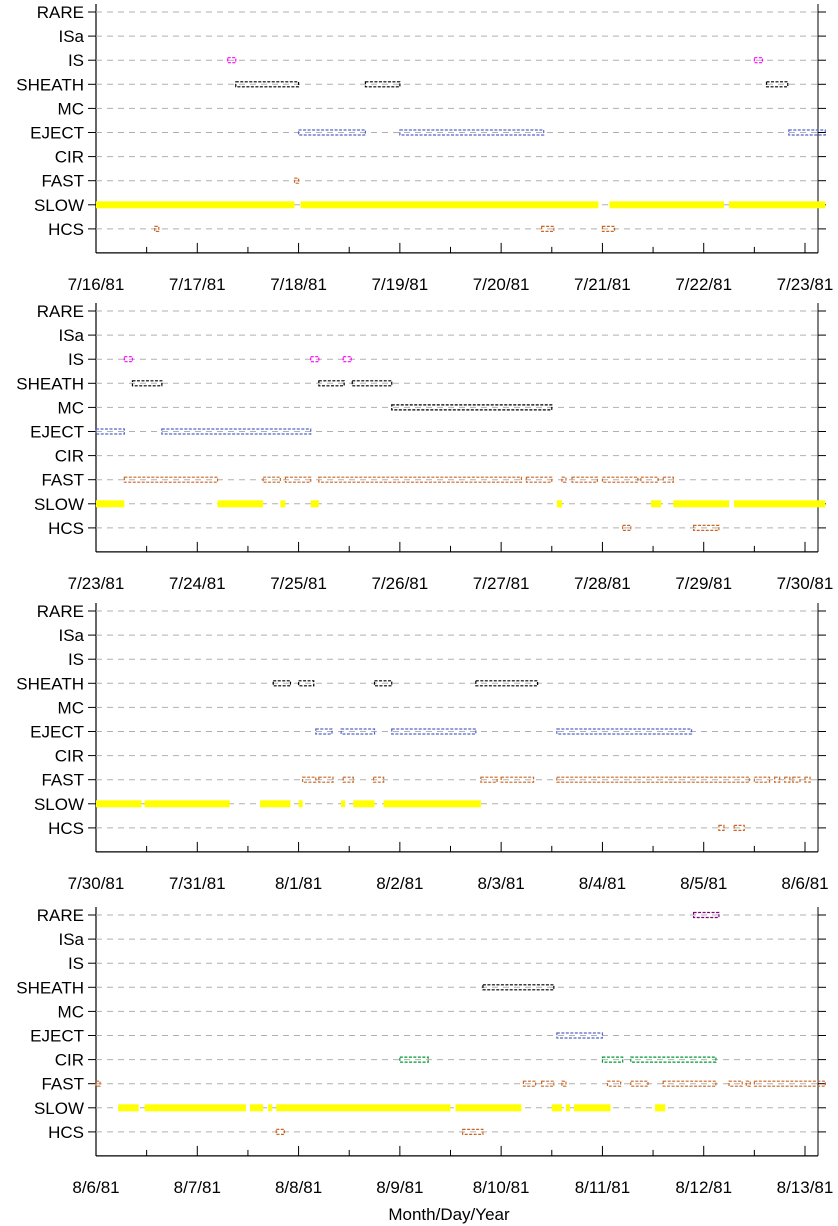 The height and width of the screenshot is (1226, 838). What do you see at coordinates (66, 828) in the screenshot?
I see `y-tick-label-hcs: HCS` at bounding box center [66, 828].